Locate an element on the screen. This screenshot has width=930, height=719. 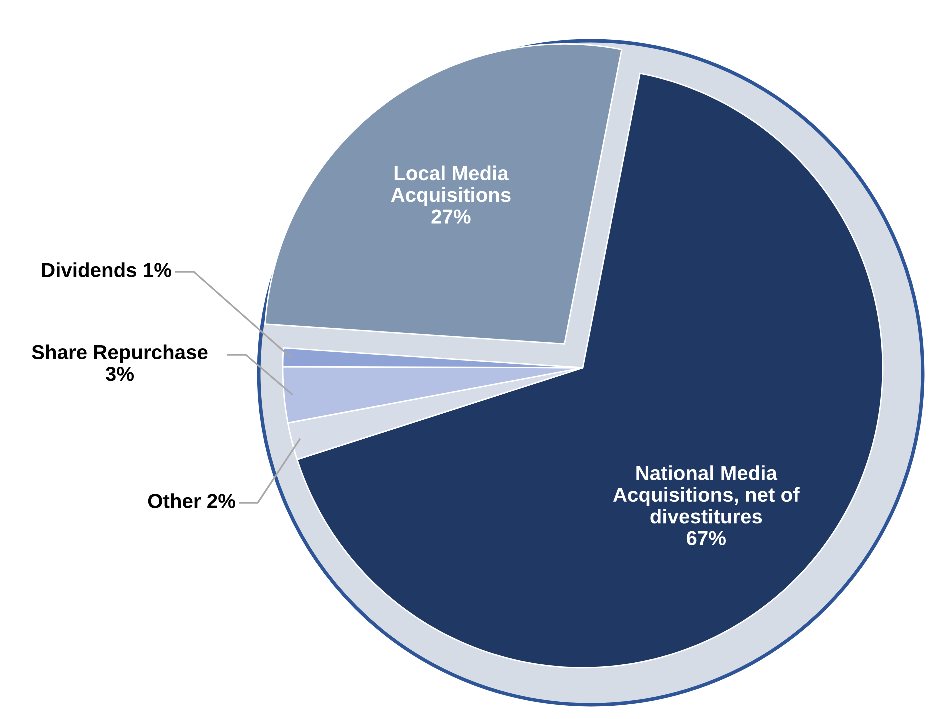
slice-label: National Media Acquisitions, net of divestitures is located at coordinates (706, 495).